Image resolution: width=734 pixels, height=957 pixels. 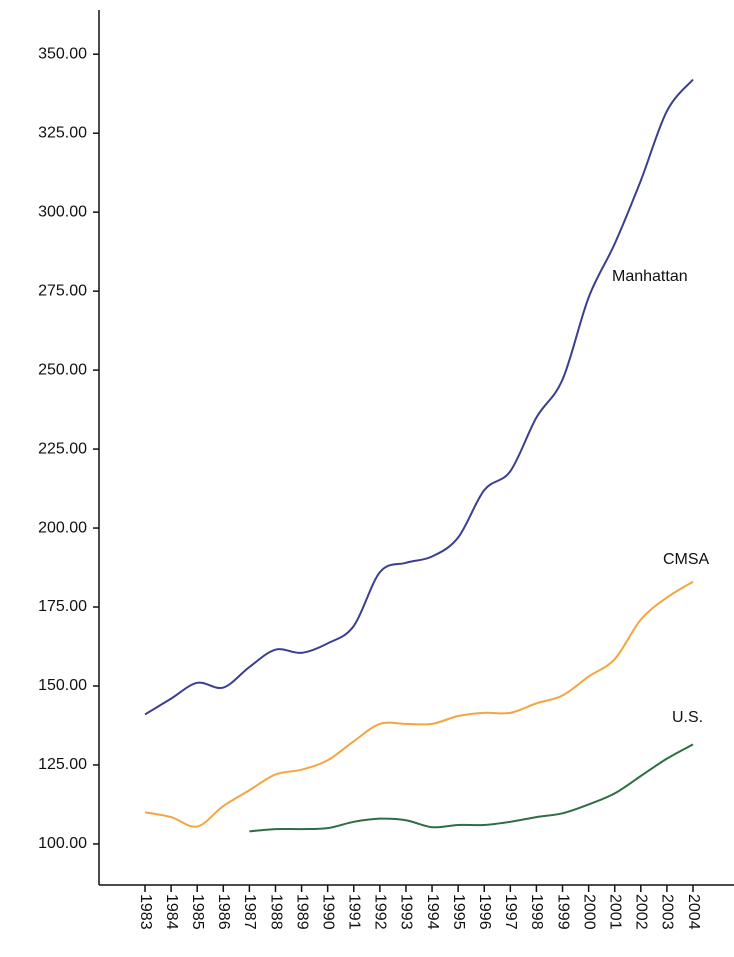 What do you see at coordinates (650, 276) in the screenshot?
I see `series-label: Manhattan` at bounding box center [650, 276].